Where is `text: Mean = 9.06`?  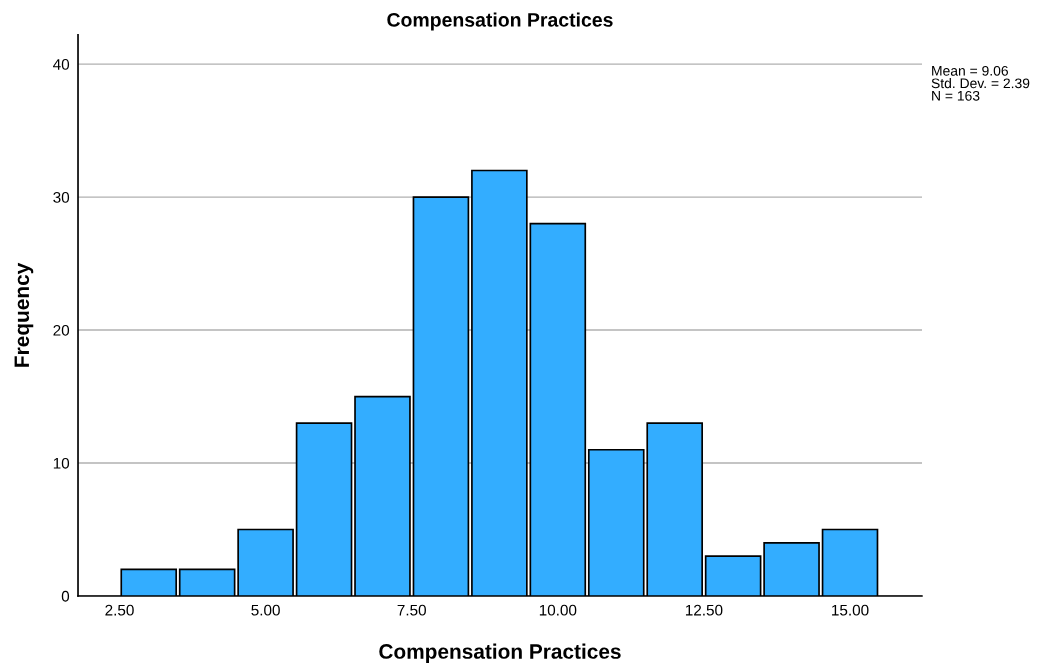 text: Mean = 9.06 is located at coordinates (970, 70).